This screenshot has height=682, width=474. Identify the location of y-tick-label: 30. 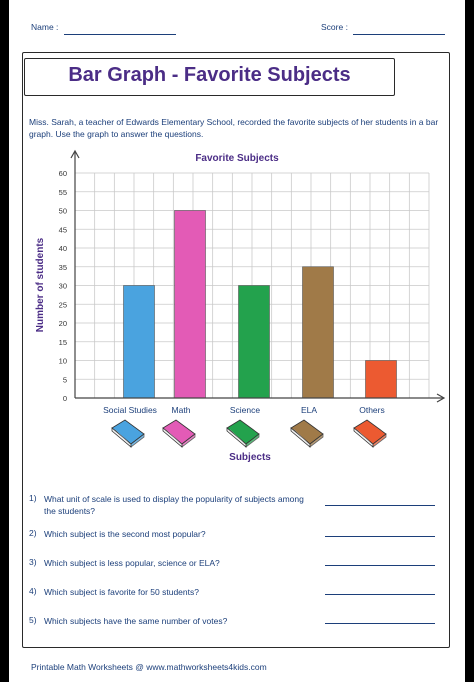
(63, 286).